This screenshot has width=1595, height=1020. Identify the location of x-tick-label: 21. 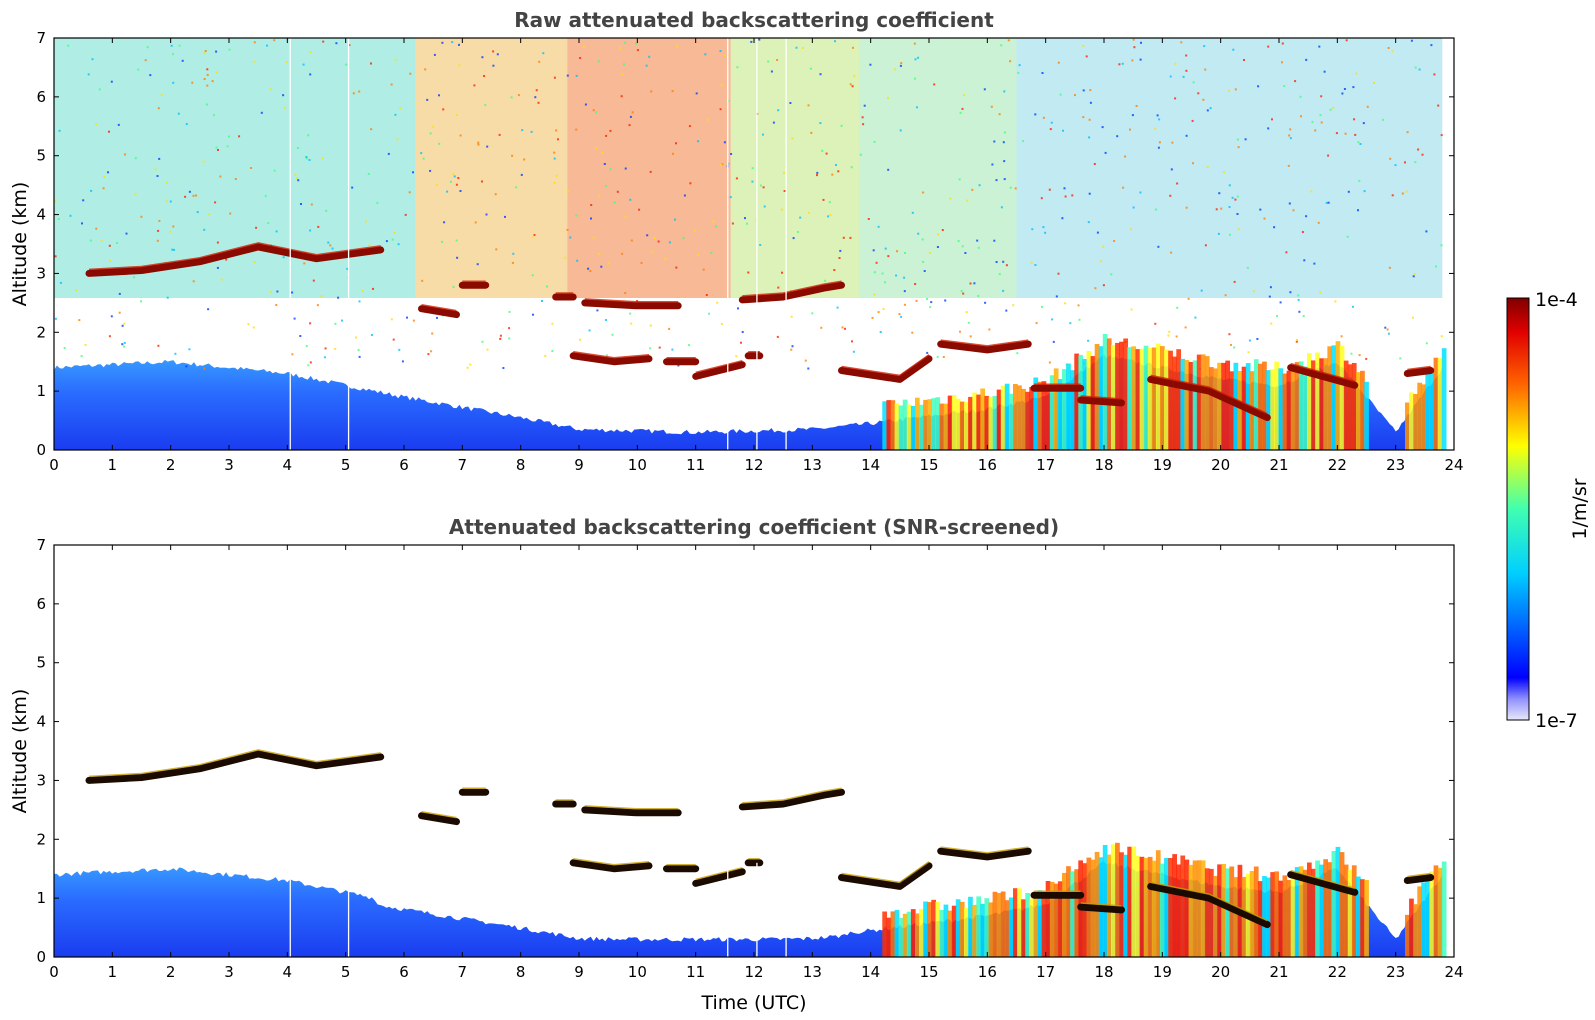
(1278, 465).